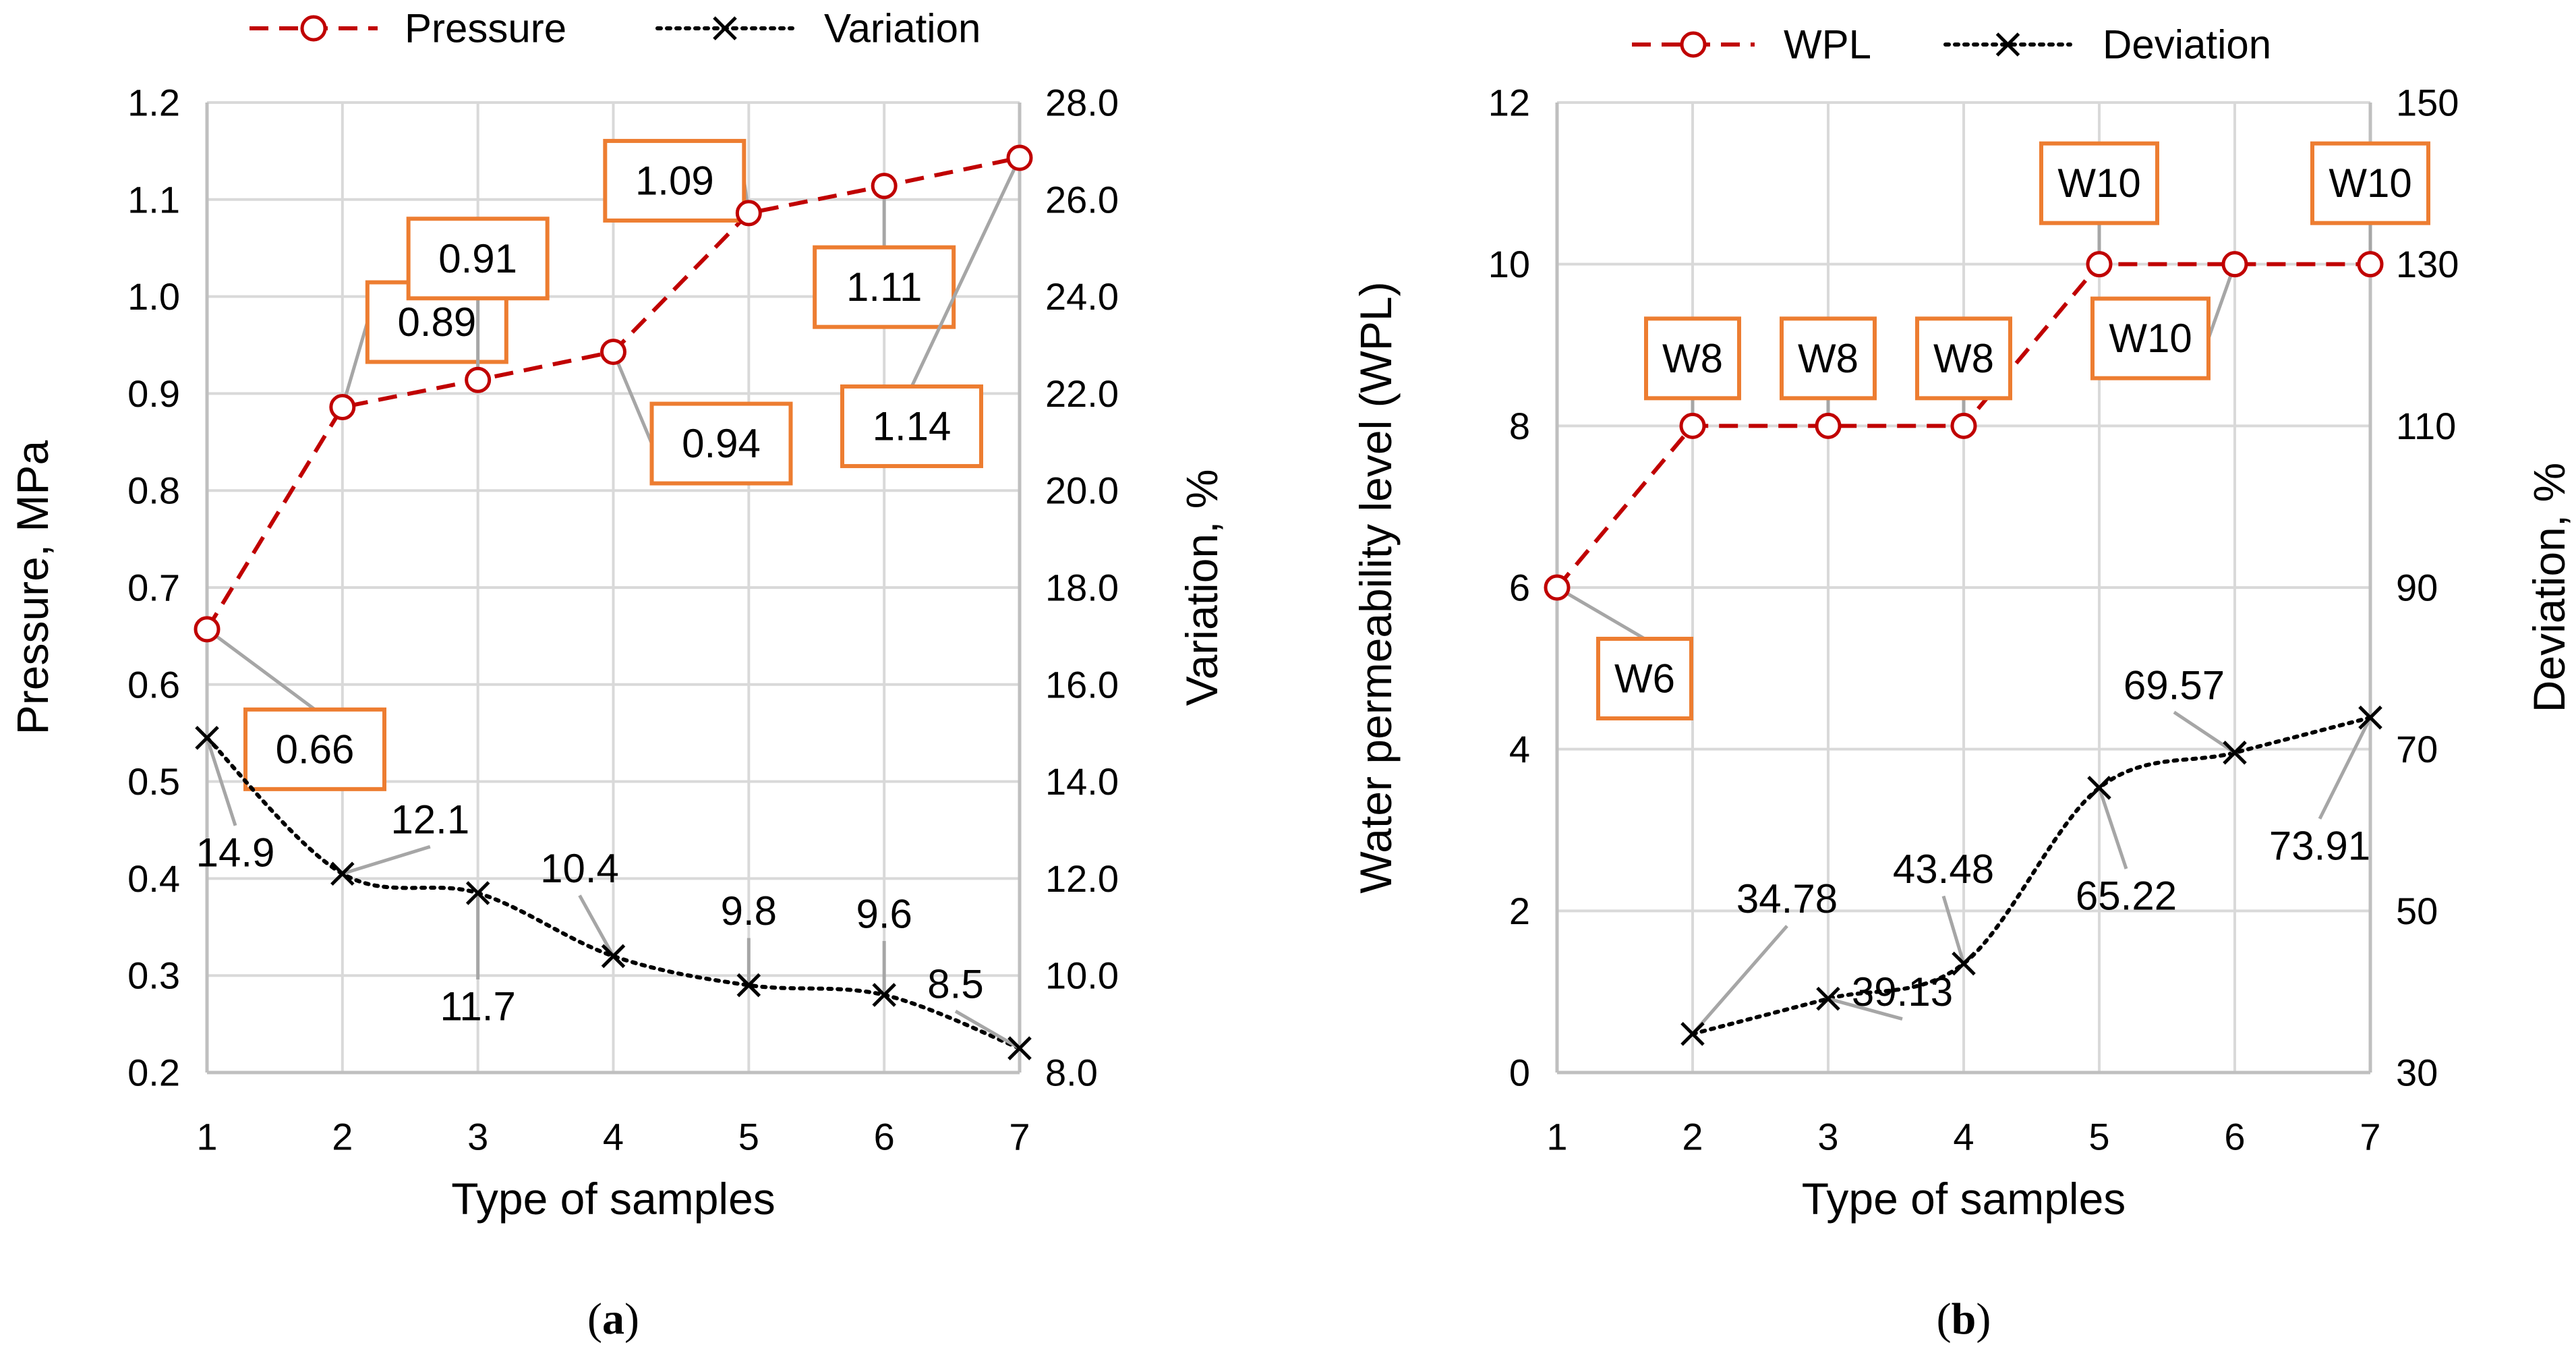 Image resolution: width=2576 pixels, height=1370 pixels. Describe the element at coordinates (1787, 898) in the screenshot. I see `data-label: 34.78` at that location.